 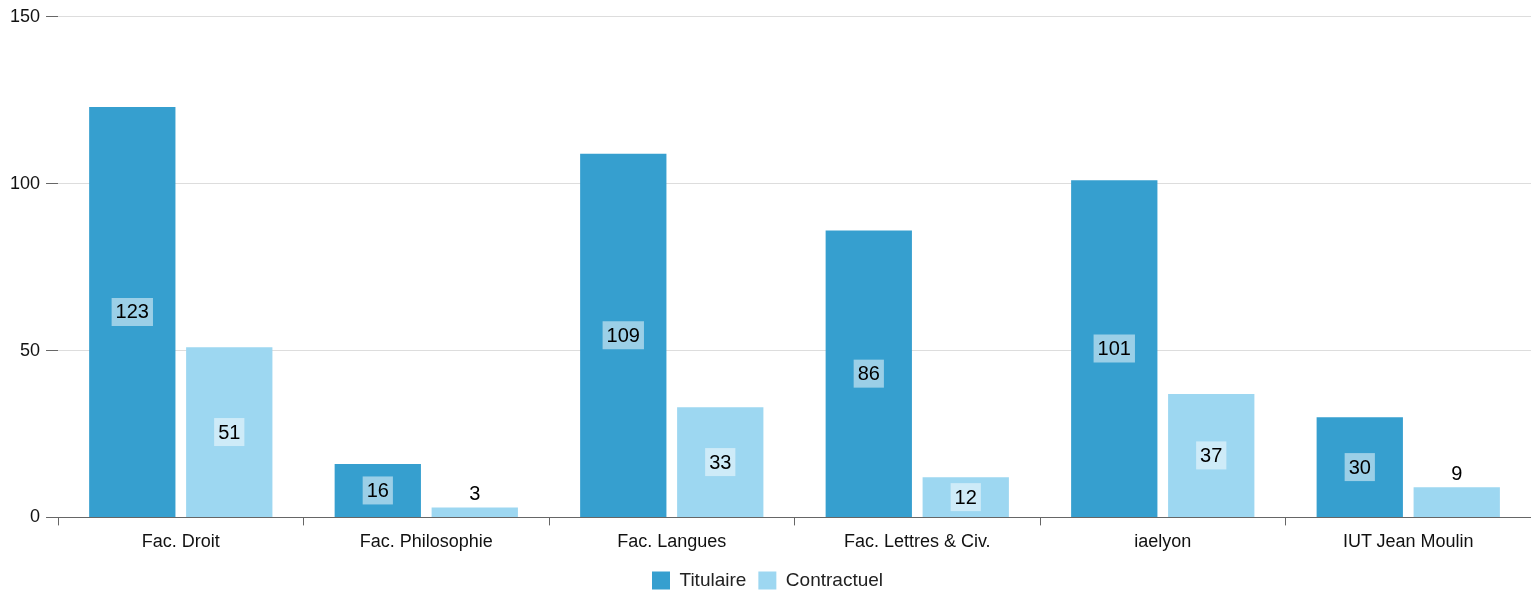 What do you see at coordinates (834, 579) in the screenshot?
I see `legend-label: Contractuel` at bounding box center [834, 579].